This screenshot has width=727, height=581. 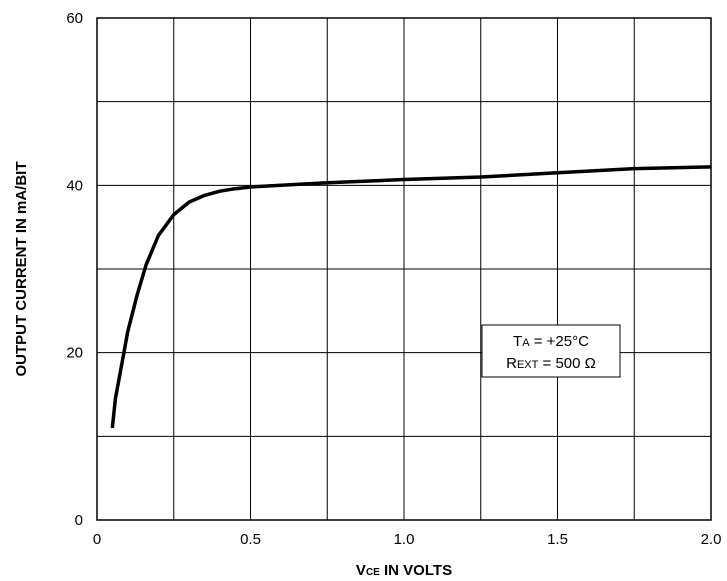 I want to click on conditions-temperature: TA = +25°C, so click(x=551, y=341).